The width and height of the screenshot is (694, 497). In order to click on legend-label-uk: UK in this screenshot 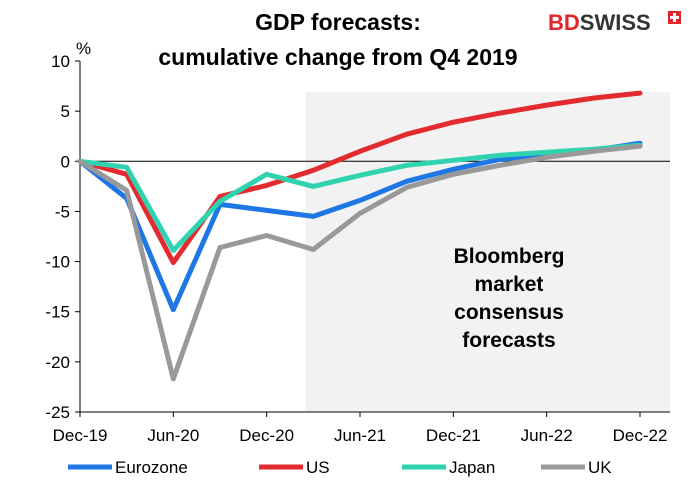, I will do `click(600, 467)`.